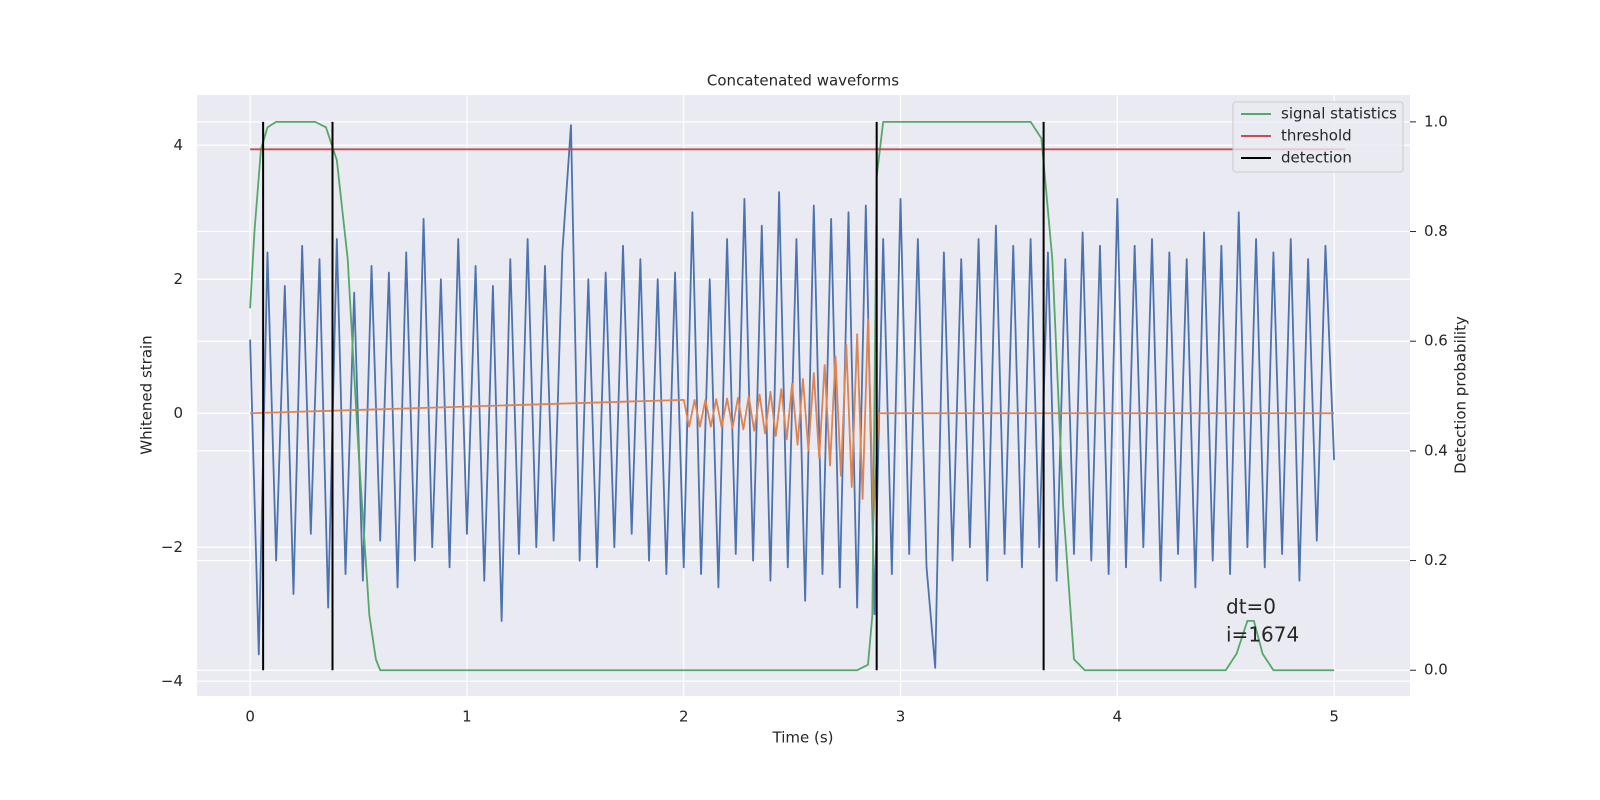 The image size is (1600, 800). What do you see at coordinates (684, 717) in the screenshot?
I see `x-tick-label: 2` at bounding box center [684, 717].